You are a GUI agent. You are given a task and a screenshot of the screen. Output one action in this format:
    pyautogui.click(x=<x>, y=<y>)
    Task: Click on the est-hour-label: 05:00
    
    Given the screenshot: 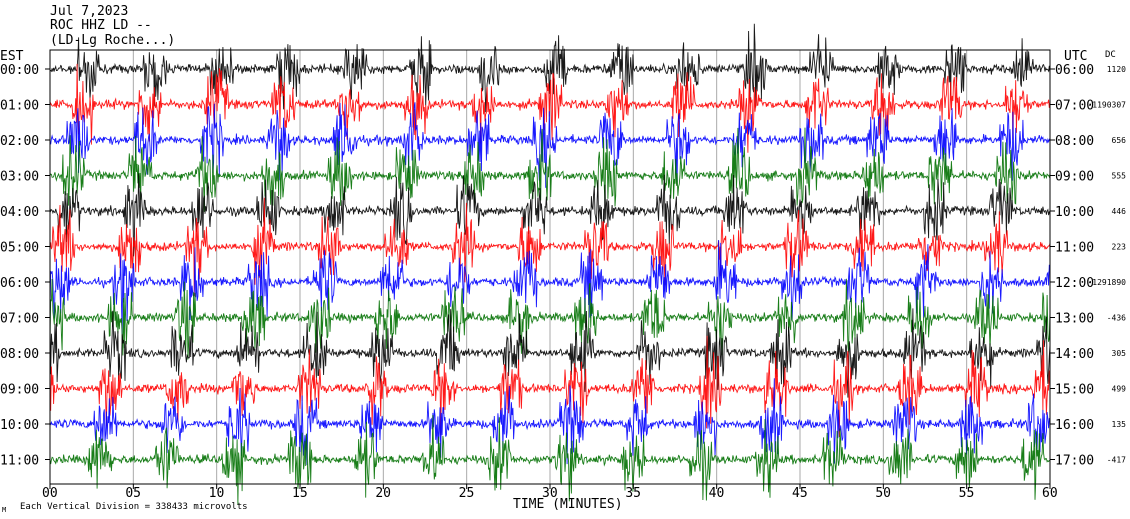 What is the action you would take?
    pyautogui.click(x=19, y=248)
    